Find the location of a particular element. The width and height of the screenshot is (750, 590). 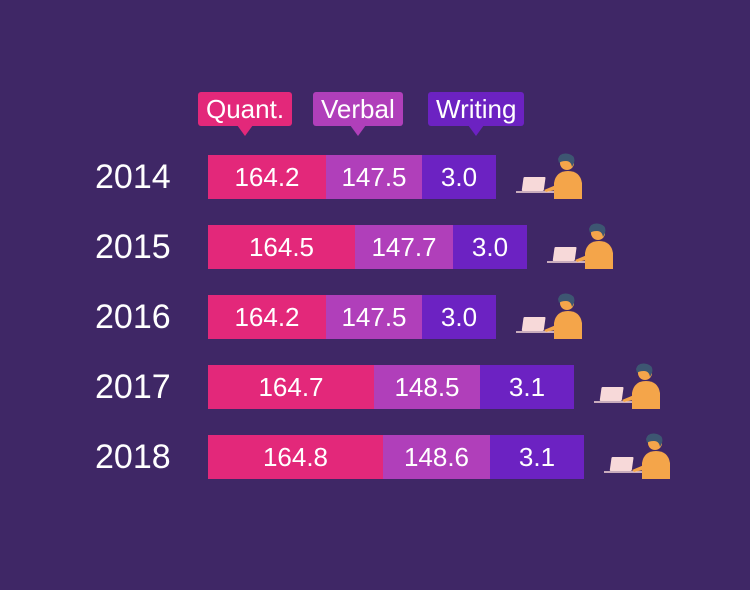

bar-quant: 164.8 is located at coordinates (295, 457).